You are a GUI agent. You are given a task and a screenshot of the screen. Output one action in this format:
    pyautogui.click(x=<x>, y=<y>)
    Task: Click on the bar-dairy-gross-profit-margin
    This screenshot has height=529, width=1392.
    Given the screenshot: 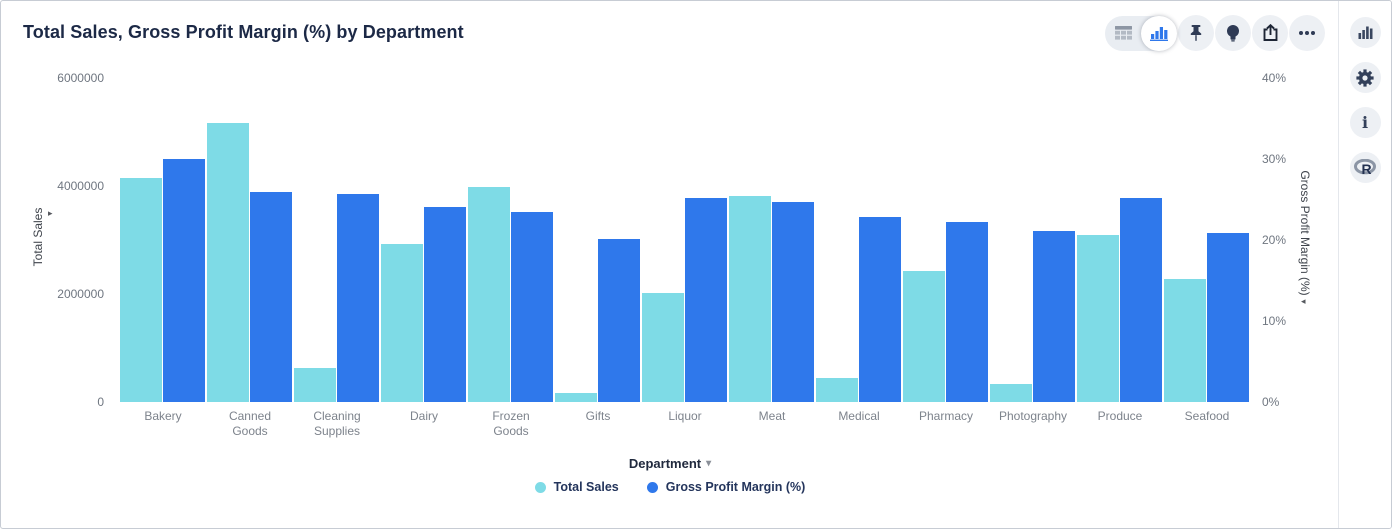 What is the action you would take?
    pyautogui.click(x=445, y=304)
    